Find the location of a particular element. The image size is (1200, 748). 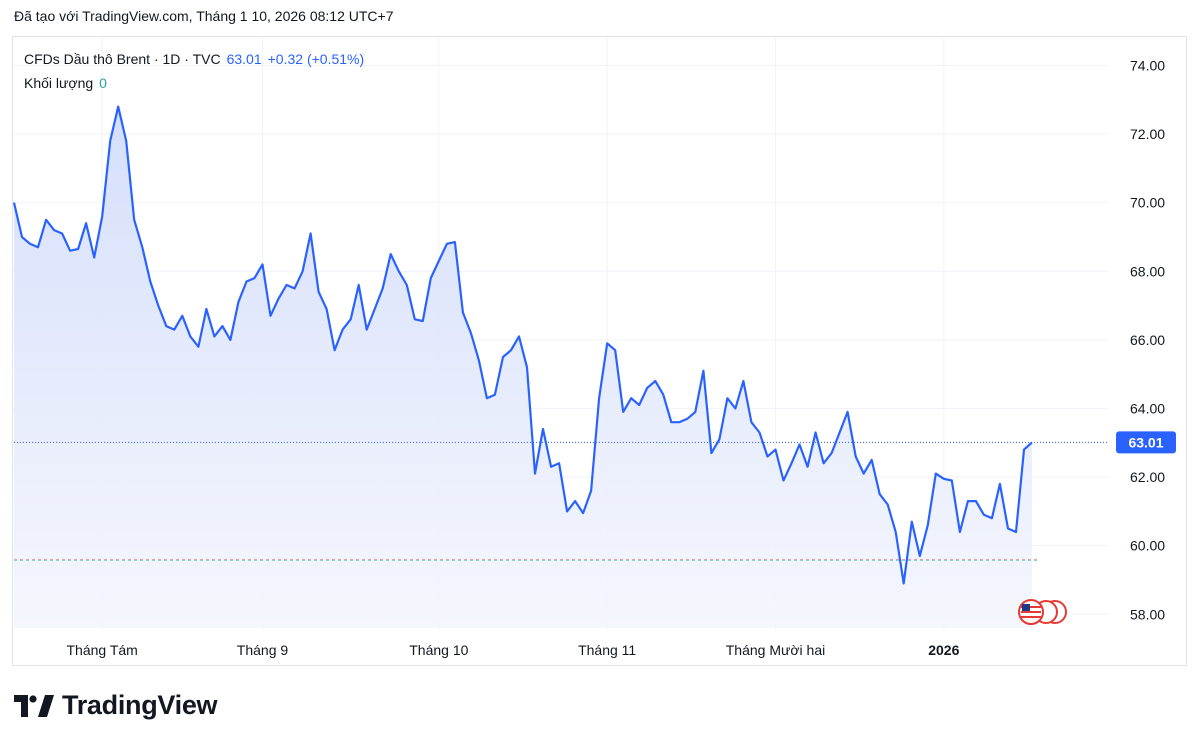

x-tick-label: 2026 is located at coordinates (943, 650).